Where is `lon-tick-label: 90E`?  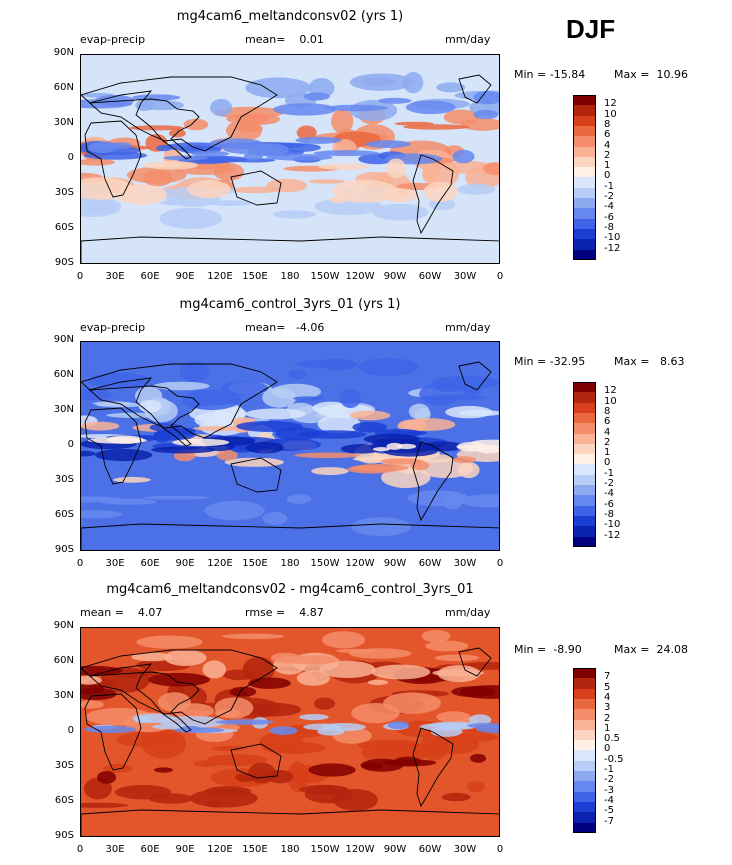 lon-tick-label: 90E is located at coordinates (185, 849).